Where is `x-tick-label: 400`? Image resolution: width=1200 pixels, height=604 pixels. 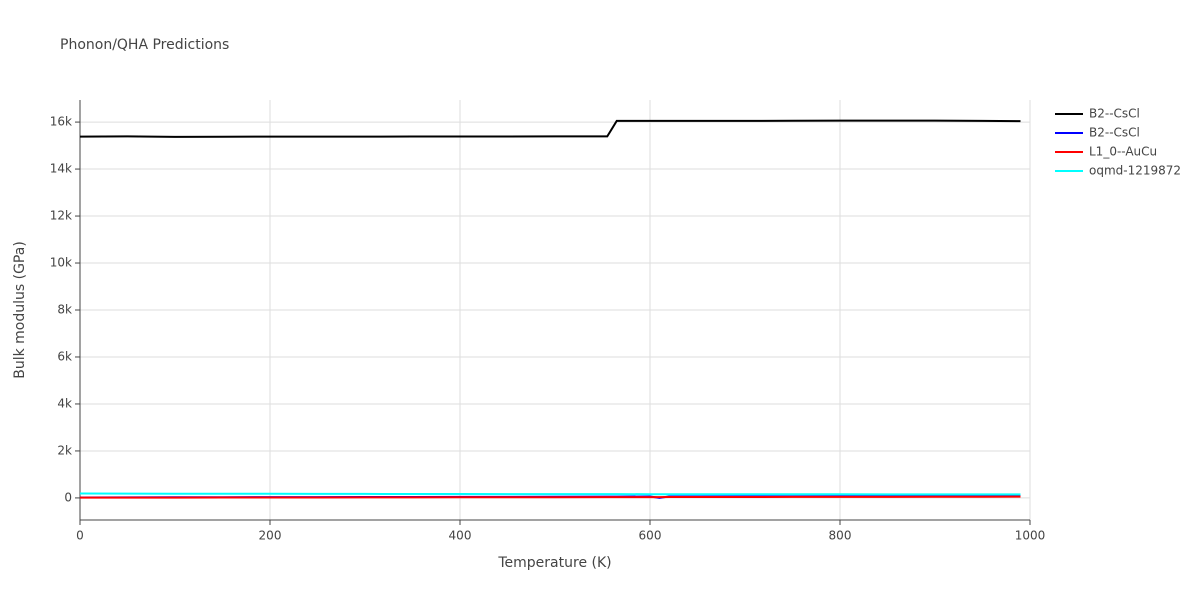
x-tick-label: 400 is located at coordinates (460, 536).